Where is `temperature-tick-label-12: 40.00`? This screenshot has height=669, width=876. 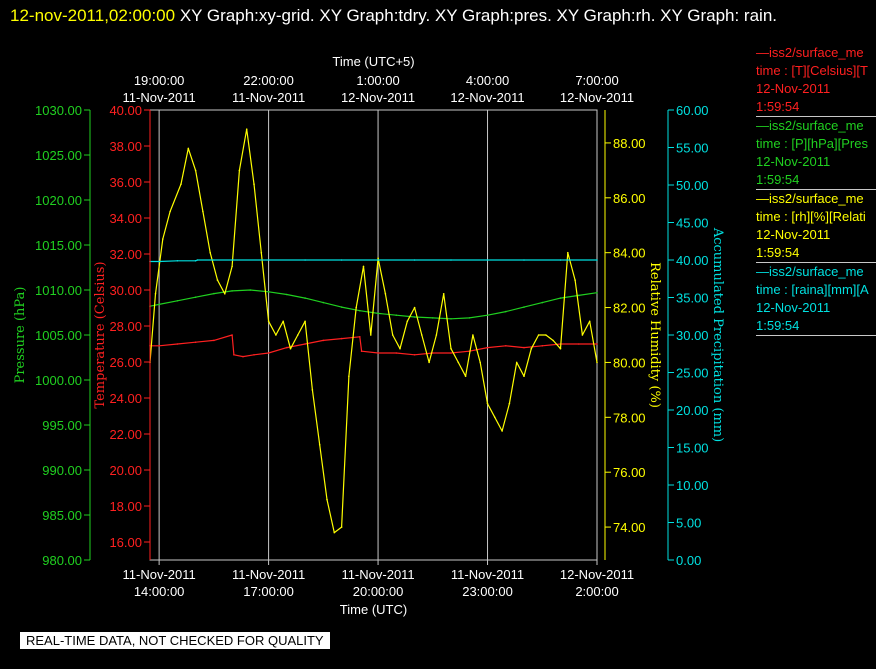
temperature-tick-label-12: 40.00 is located at coordinates (125, 110).